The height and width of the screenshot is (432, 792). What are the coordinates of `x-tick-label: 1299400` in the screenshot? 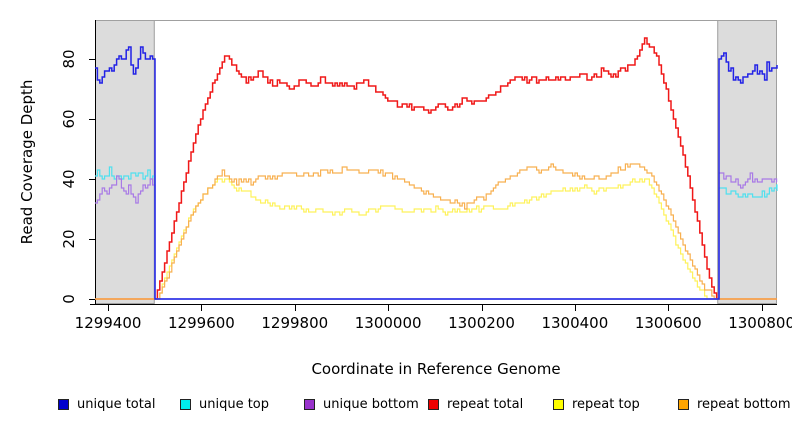 It's located at (108, 323).